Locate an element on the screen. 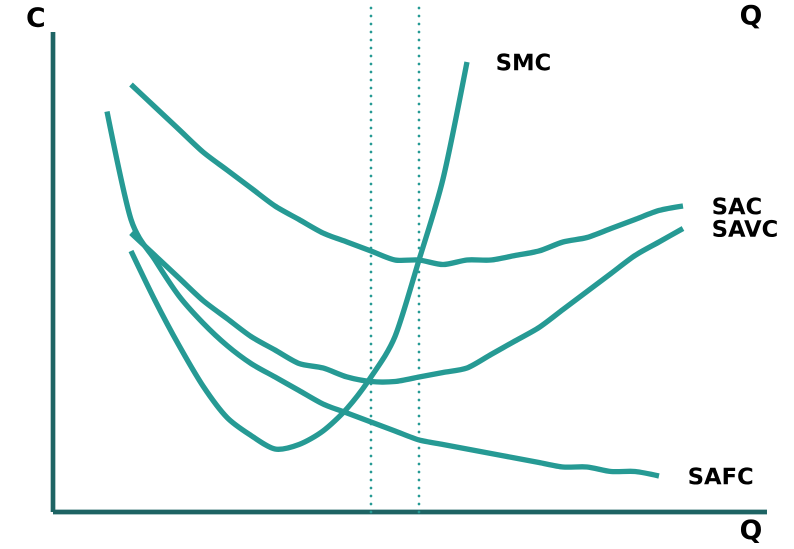 This screenshot has width=794, height=549. text: Q is located at coordinates (750, 16).